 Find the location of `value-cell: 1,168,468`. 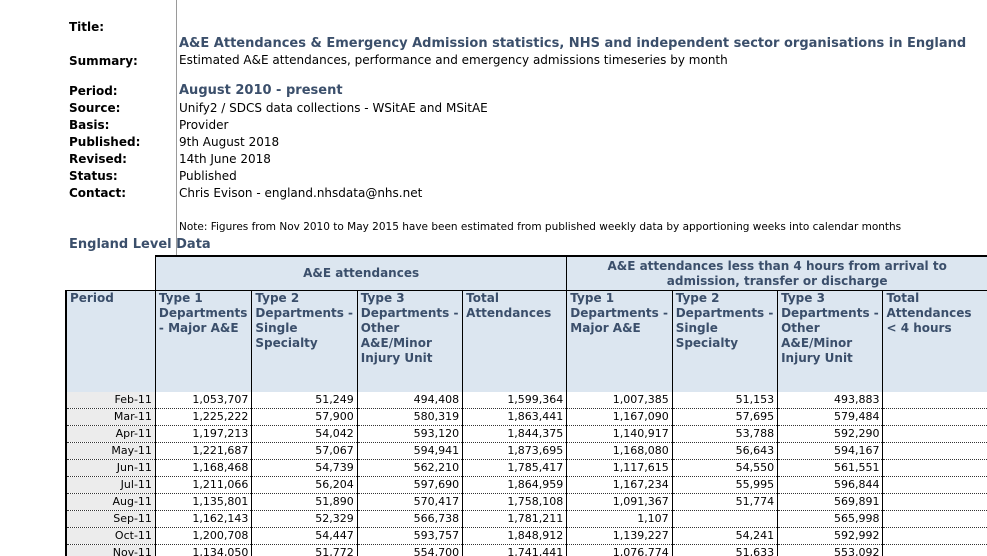

value-cell: 1,168,468 is located at coordinates (203, 468).